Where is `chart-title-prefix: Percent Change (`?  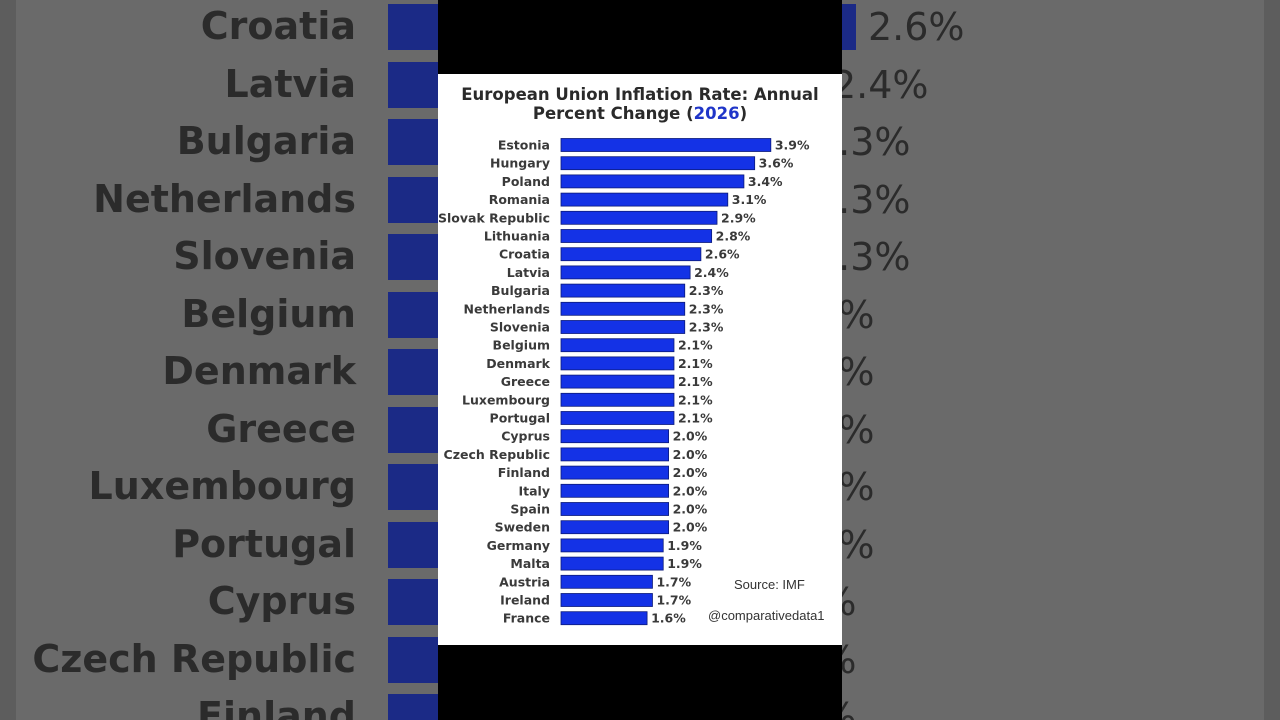 chart-title-prefix: Percent Change ( is located at coordinates (613, 113).